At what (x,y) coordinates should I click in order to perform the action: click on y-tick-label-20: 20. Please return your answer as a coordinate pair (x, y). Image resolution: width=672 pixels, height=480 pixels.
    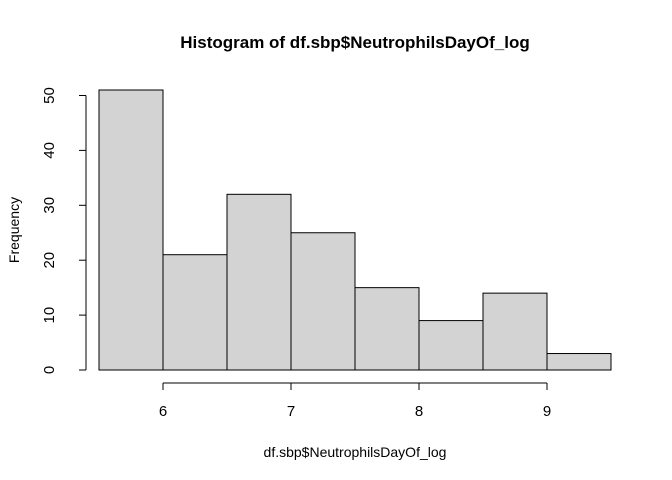
    Looking at the image, I should click on (49, 260).